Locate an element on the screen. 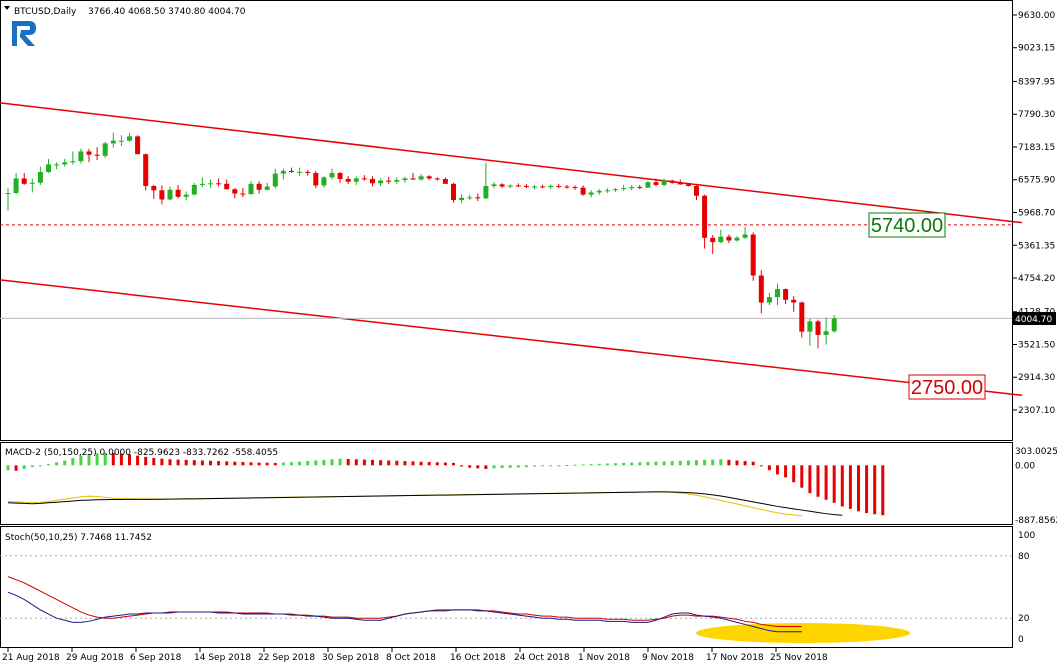  price-axis-label: 6575.90 is located at coordinates (1036, 181).